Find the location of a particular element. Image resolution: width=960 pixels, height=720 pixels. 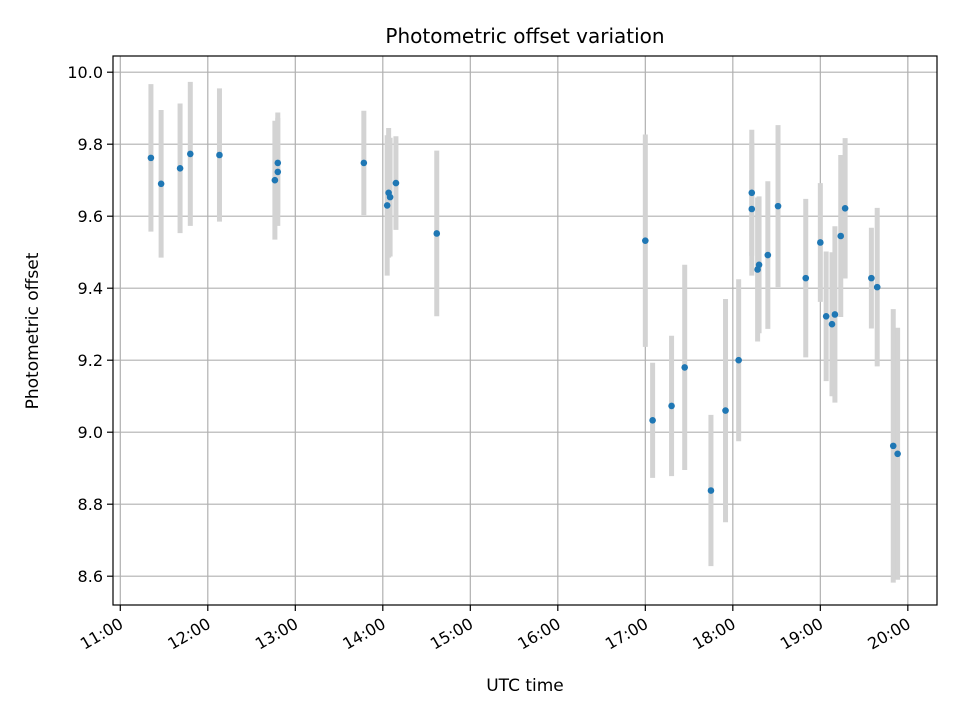

x-tick-label: 20:00 is located at coordinates (888, 634).